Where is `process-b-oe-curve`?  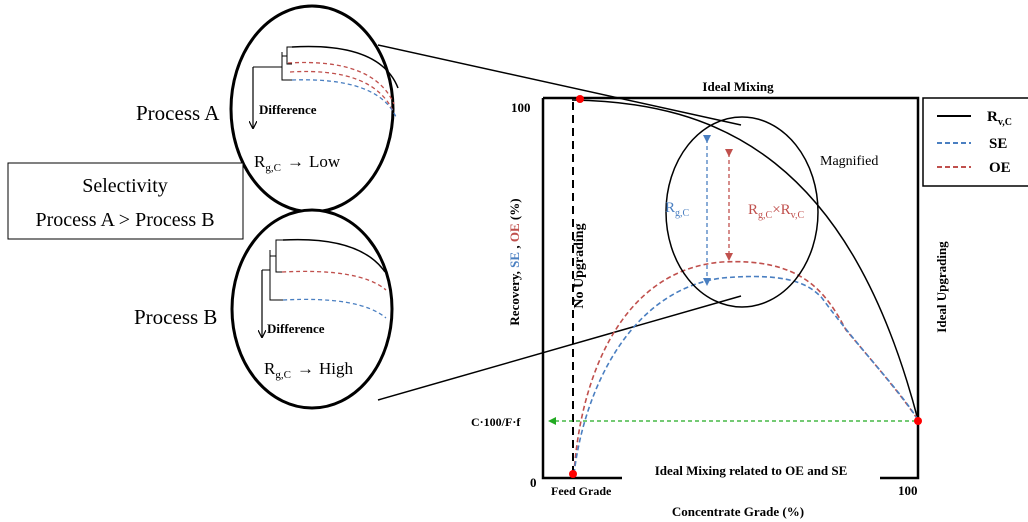
process-b-oe-curve is located at coordinates (334, 280).